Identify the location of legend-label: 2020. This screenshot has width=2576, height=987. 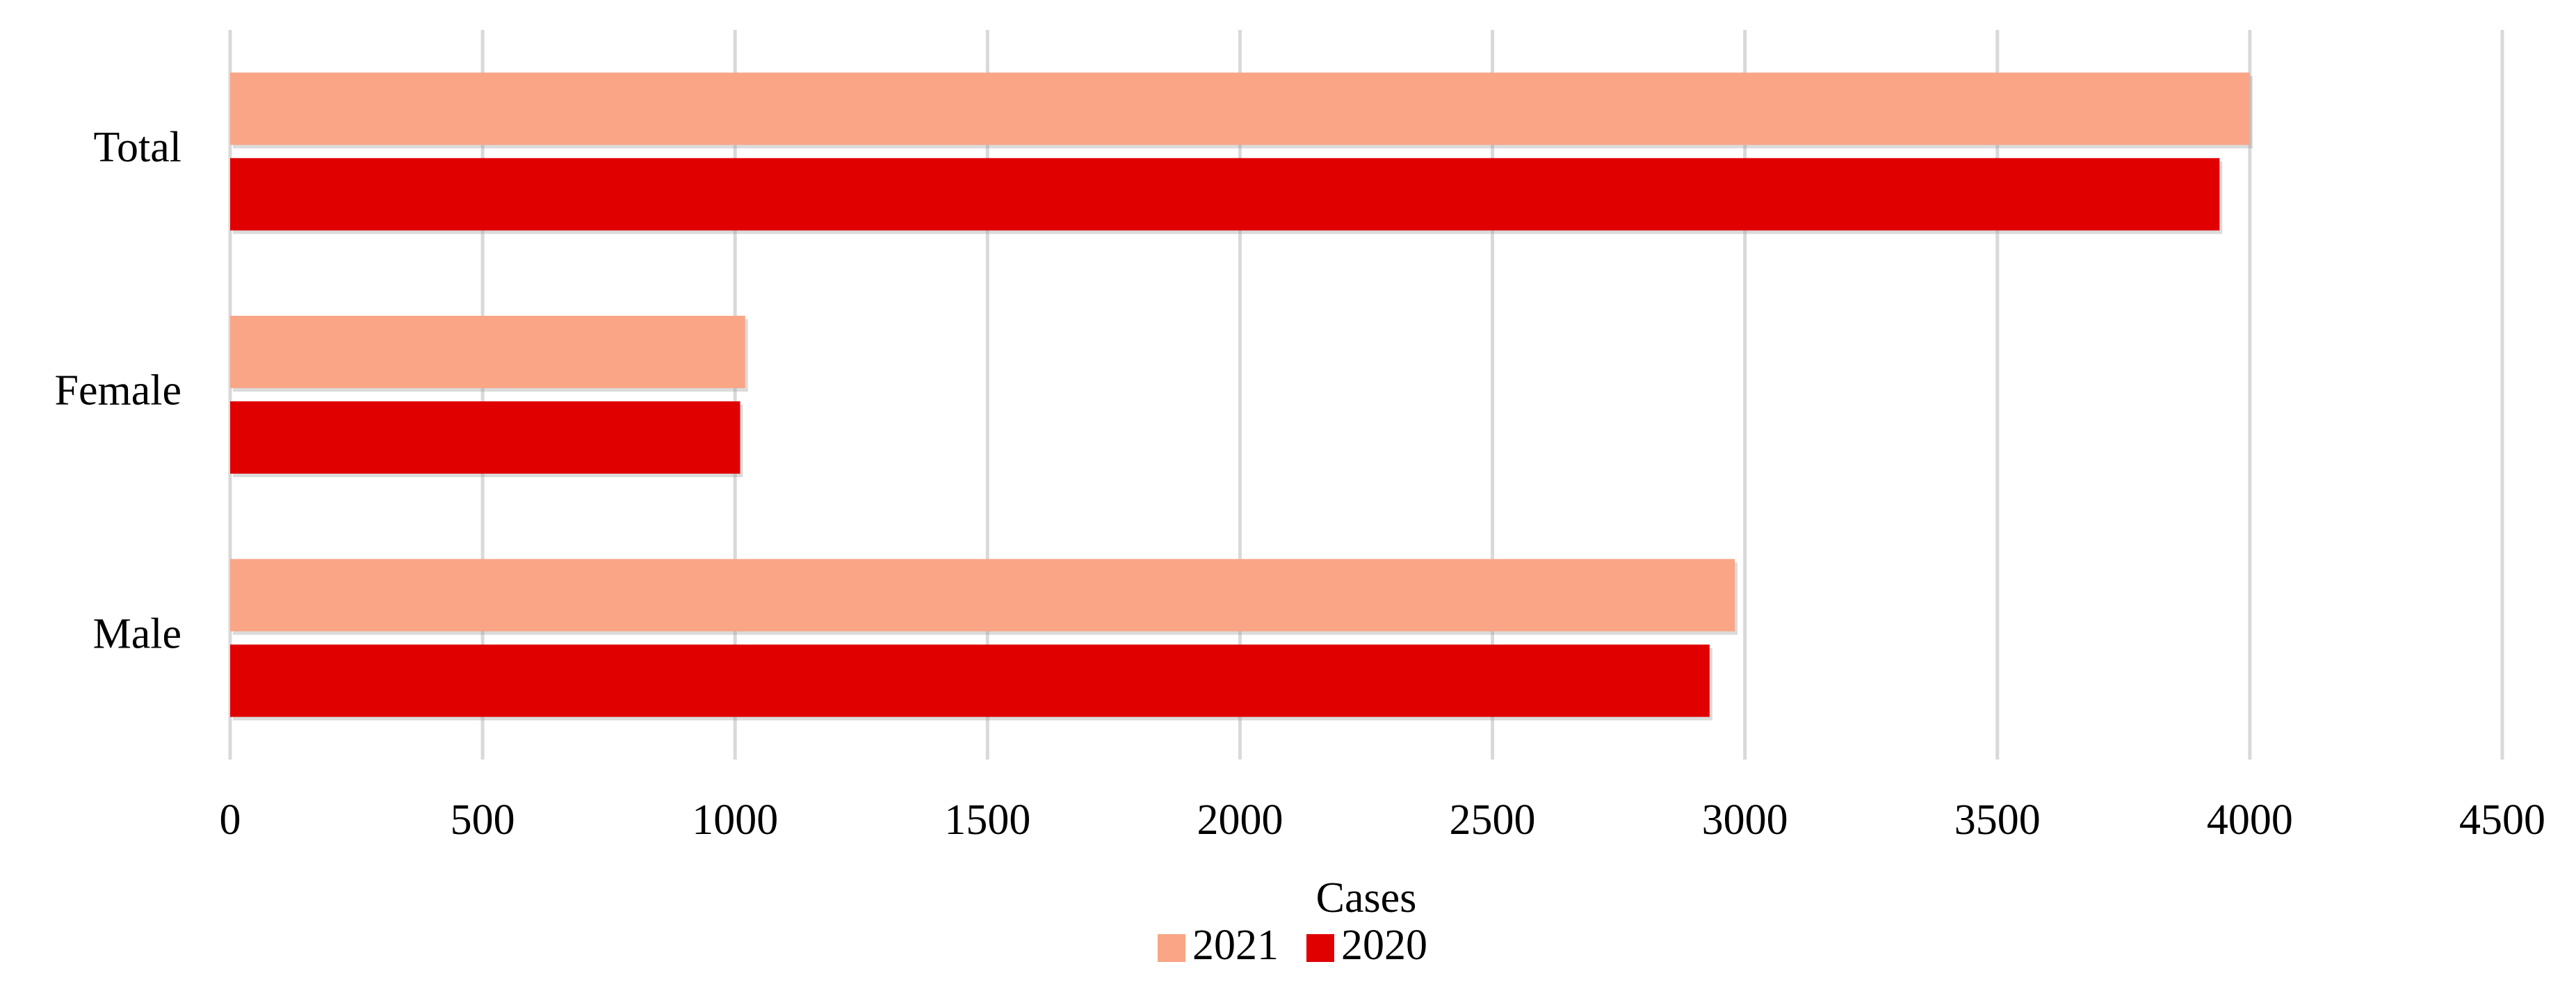
(1384, 945).